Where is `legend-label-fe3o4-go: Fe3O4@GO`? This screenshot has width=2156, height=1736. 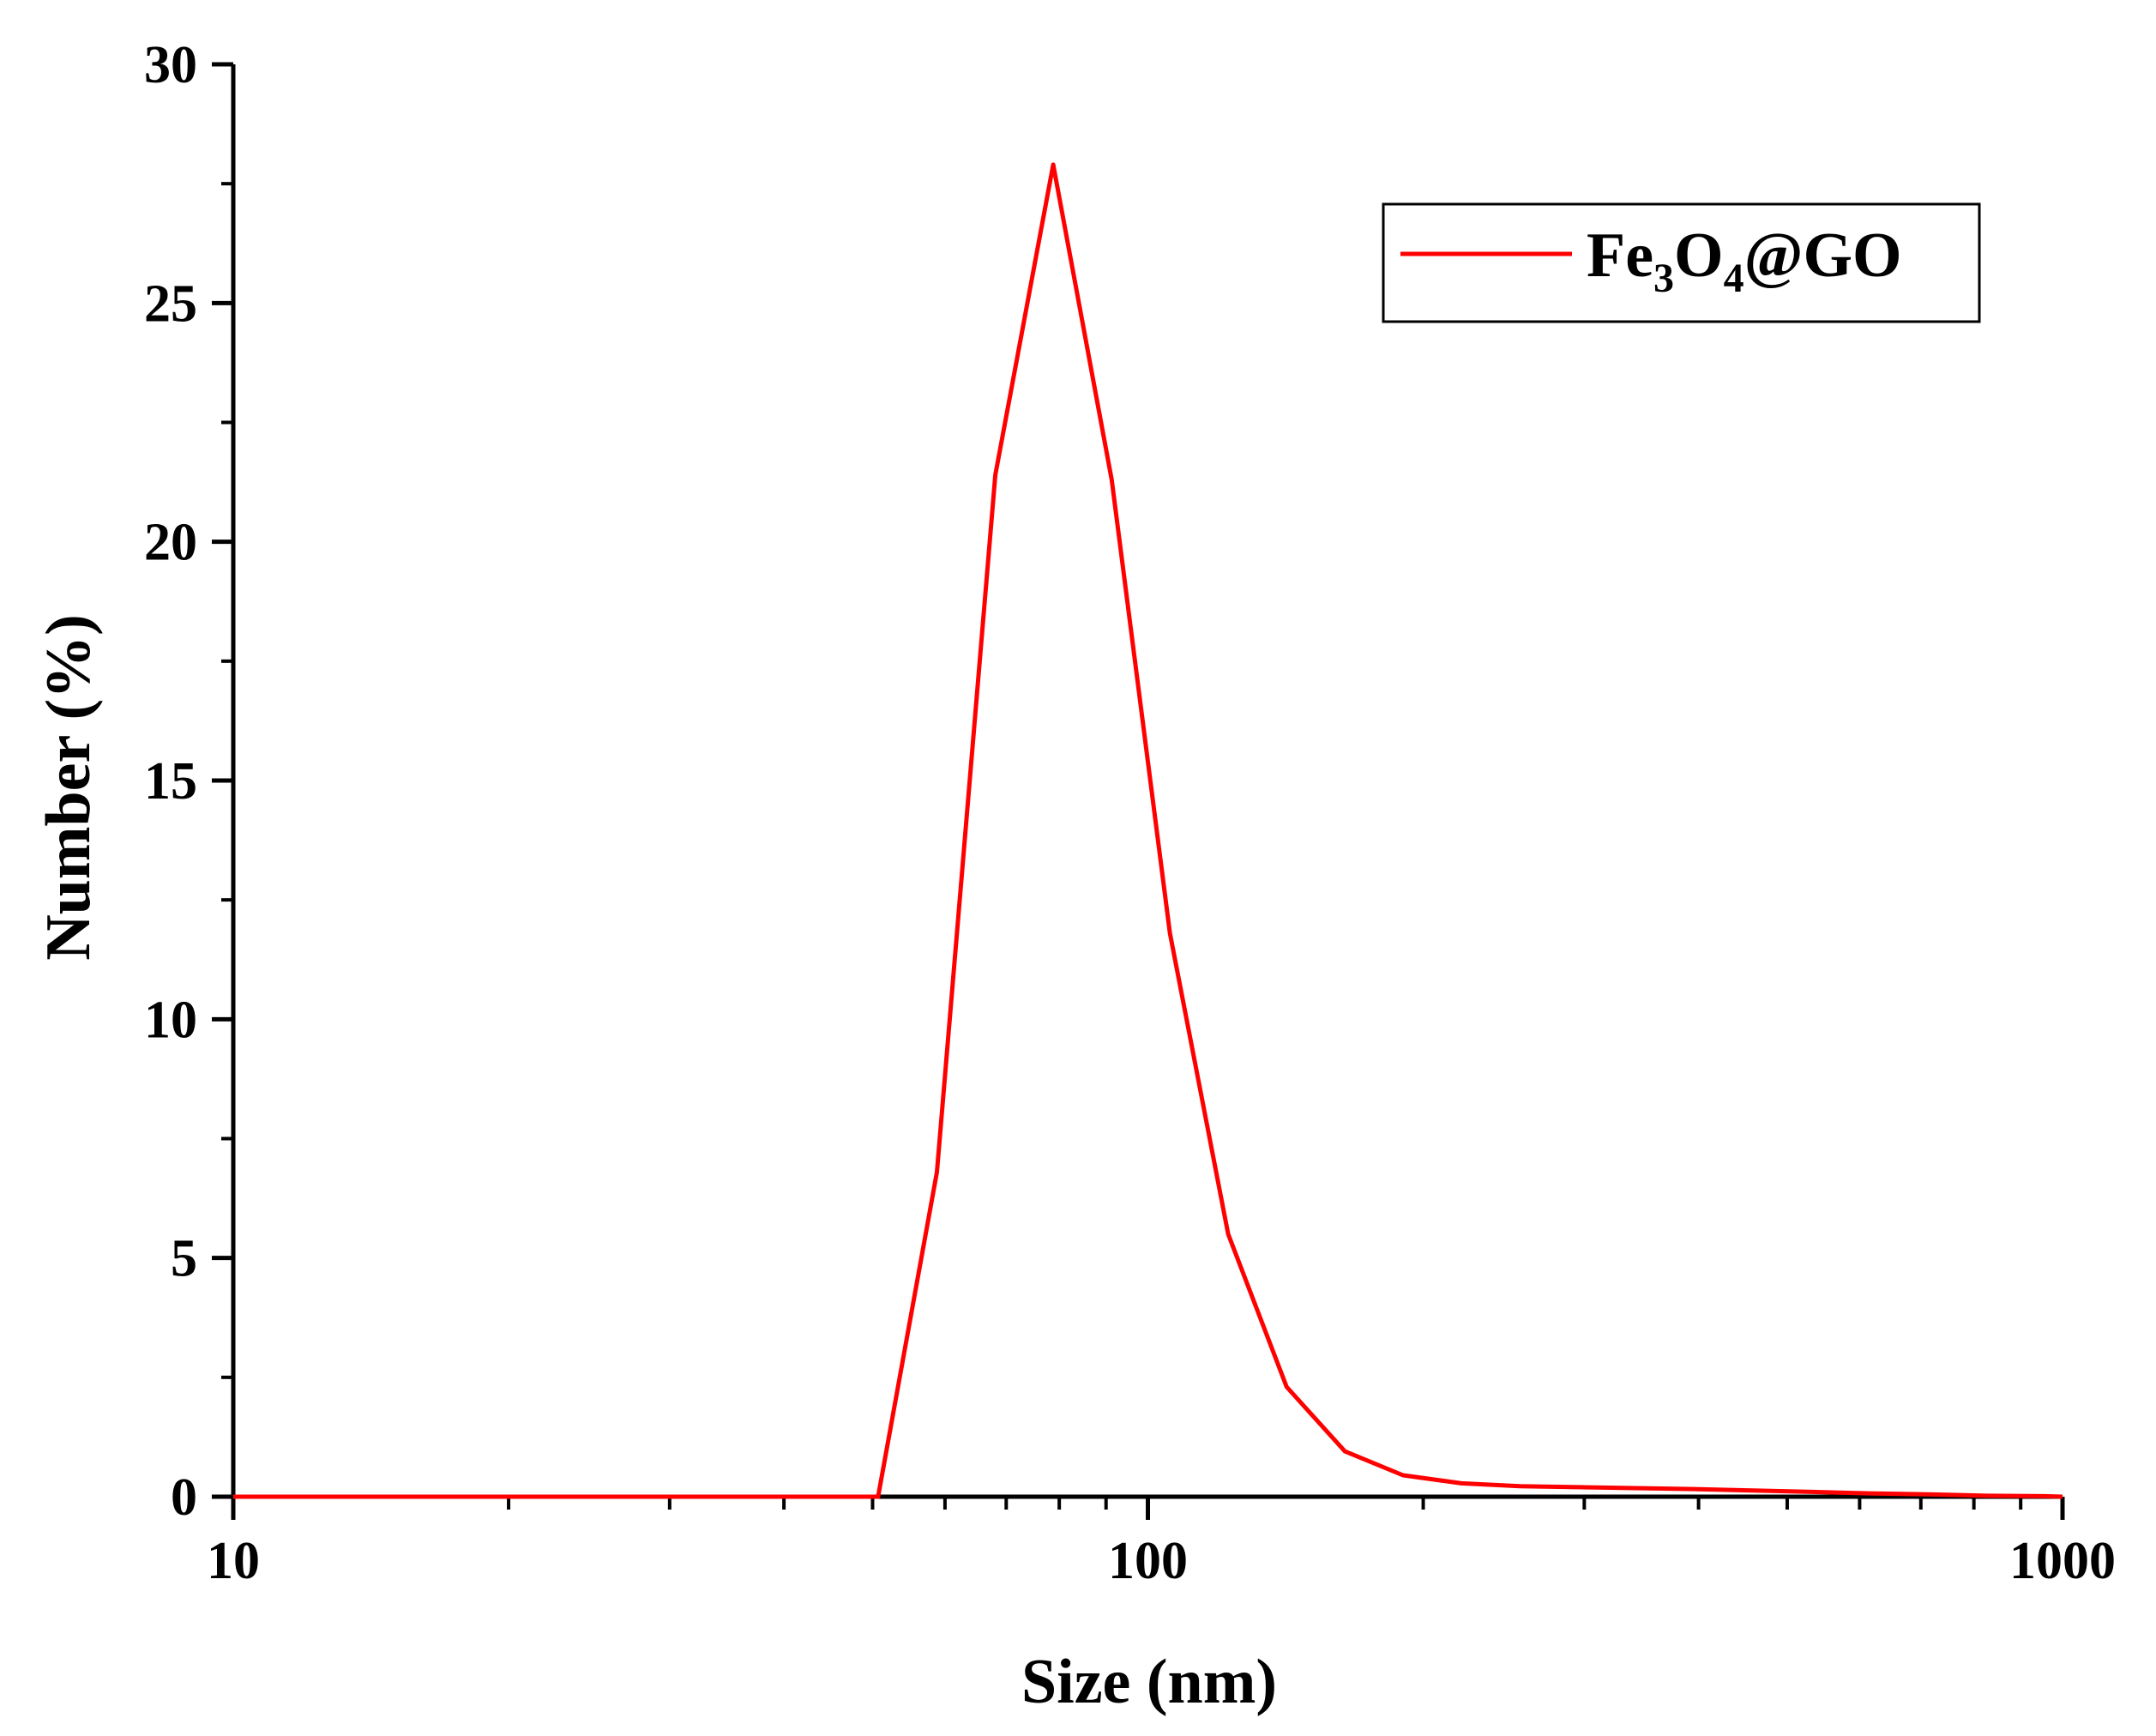
legend-label-fe3o4-go: Fe3O4@GO is located at coordinates (1744, 260).